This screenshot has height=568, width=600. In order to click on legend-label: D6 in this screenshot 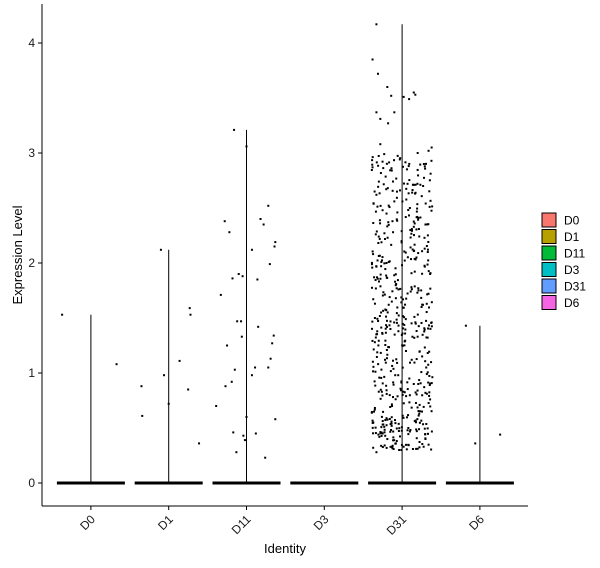, I will do `click(572, 303)`.